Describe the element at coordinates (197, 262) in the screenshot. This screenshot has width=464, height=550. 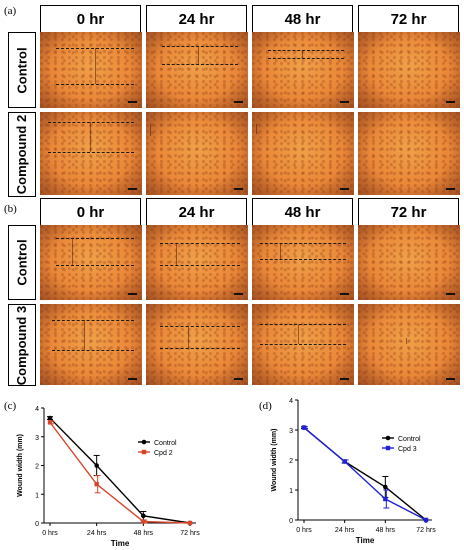
I see `micrograph-control3-24hr` at that location.